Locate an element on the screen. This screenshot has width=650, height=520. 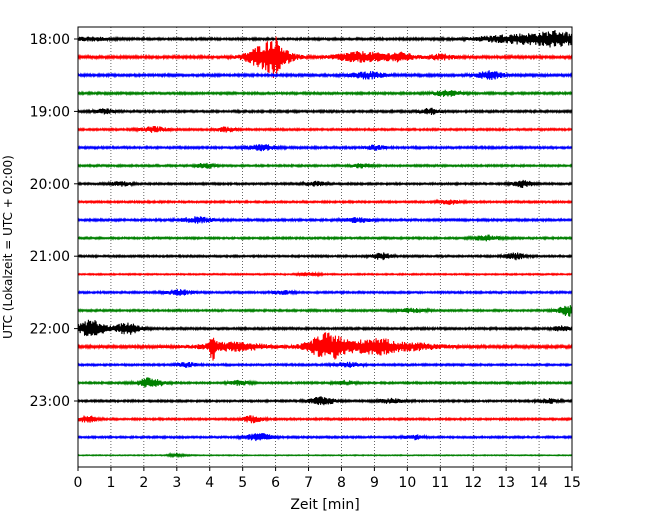
x-tick-label: 8 is located at coordinates (341, 483).